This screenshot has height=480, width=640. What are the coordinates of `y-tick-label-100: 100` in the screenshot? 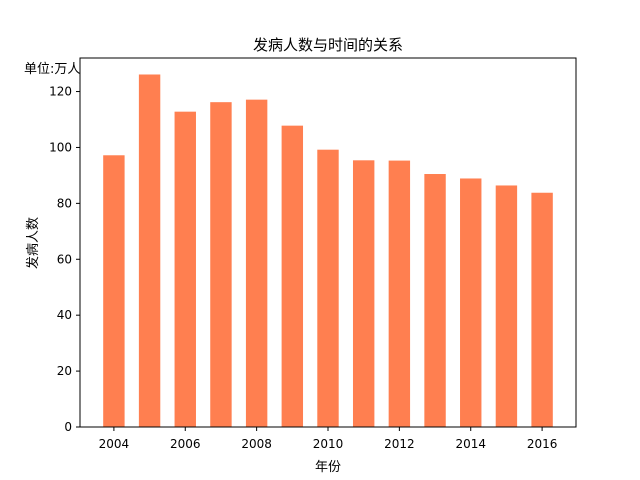 It's located at (60, 147).